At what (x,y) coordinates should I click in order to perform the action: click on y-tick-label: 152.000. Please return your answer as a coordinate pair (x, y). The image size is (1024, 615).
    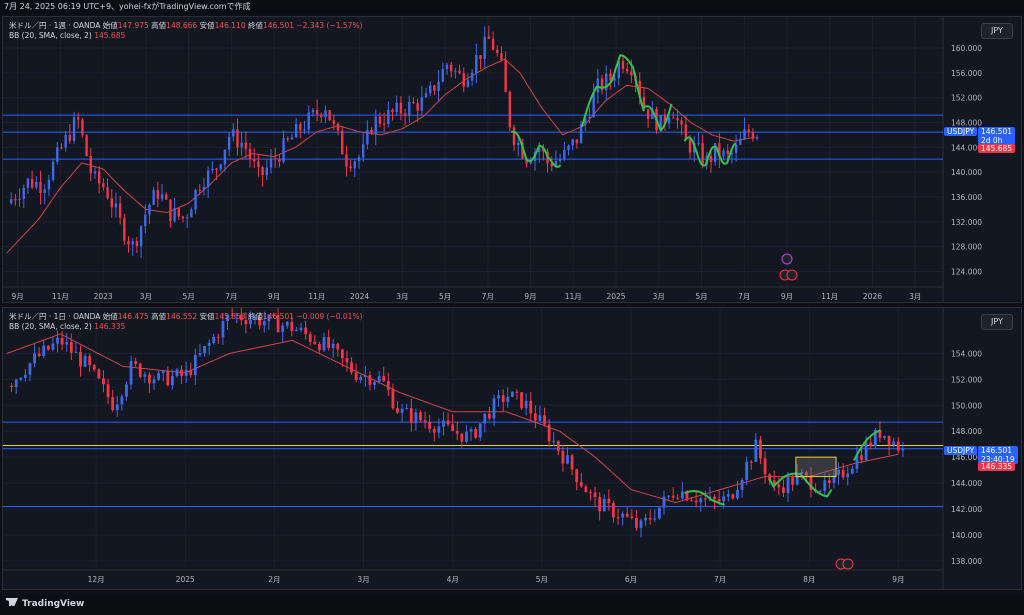
    Looking at the image, I should click on (966, 379).